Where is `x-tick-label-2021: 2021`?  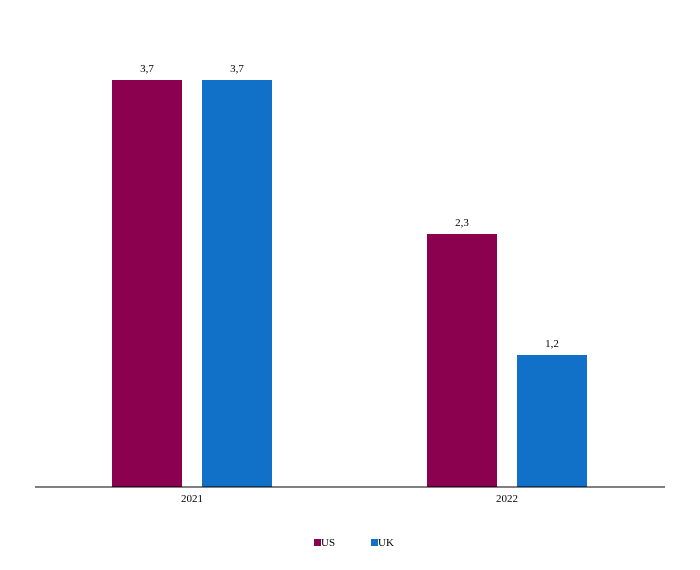
x-tick-label-2021: 2021 is located at coordinates (192, 499).